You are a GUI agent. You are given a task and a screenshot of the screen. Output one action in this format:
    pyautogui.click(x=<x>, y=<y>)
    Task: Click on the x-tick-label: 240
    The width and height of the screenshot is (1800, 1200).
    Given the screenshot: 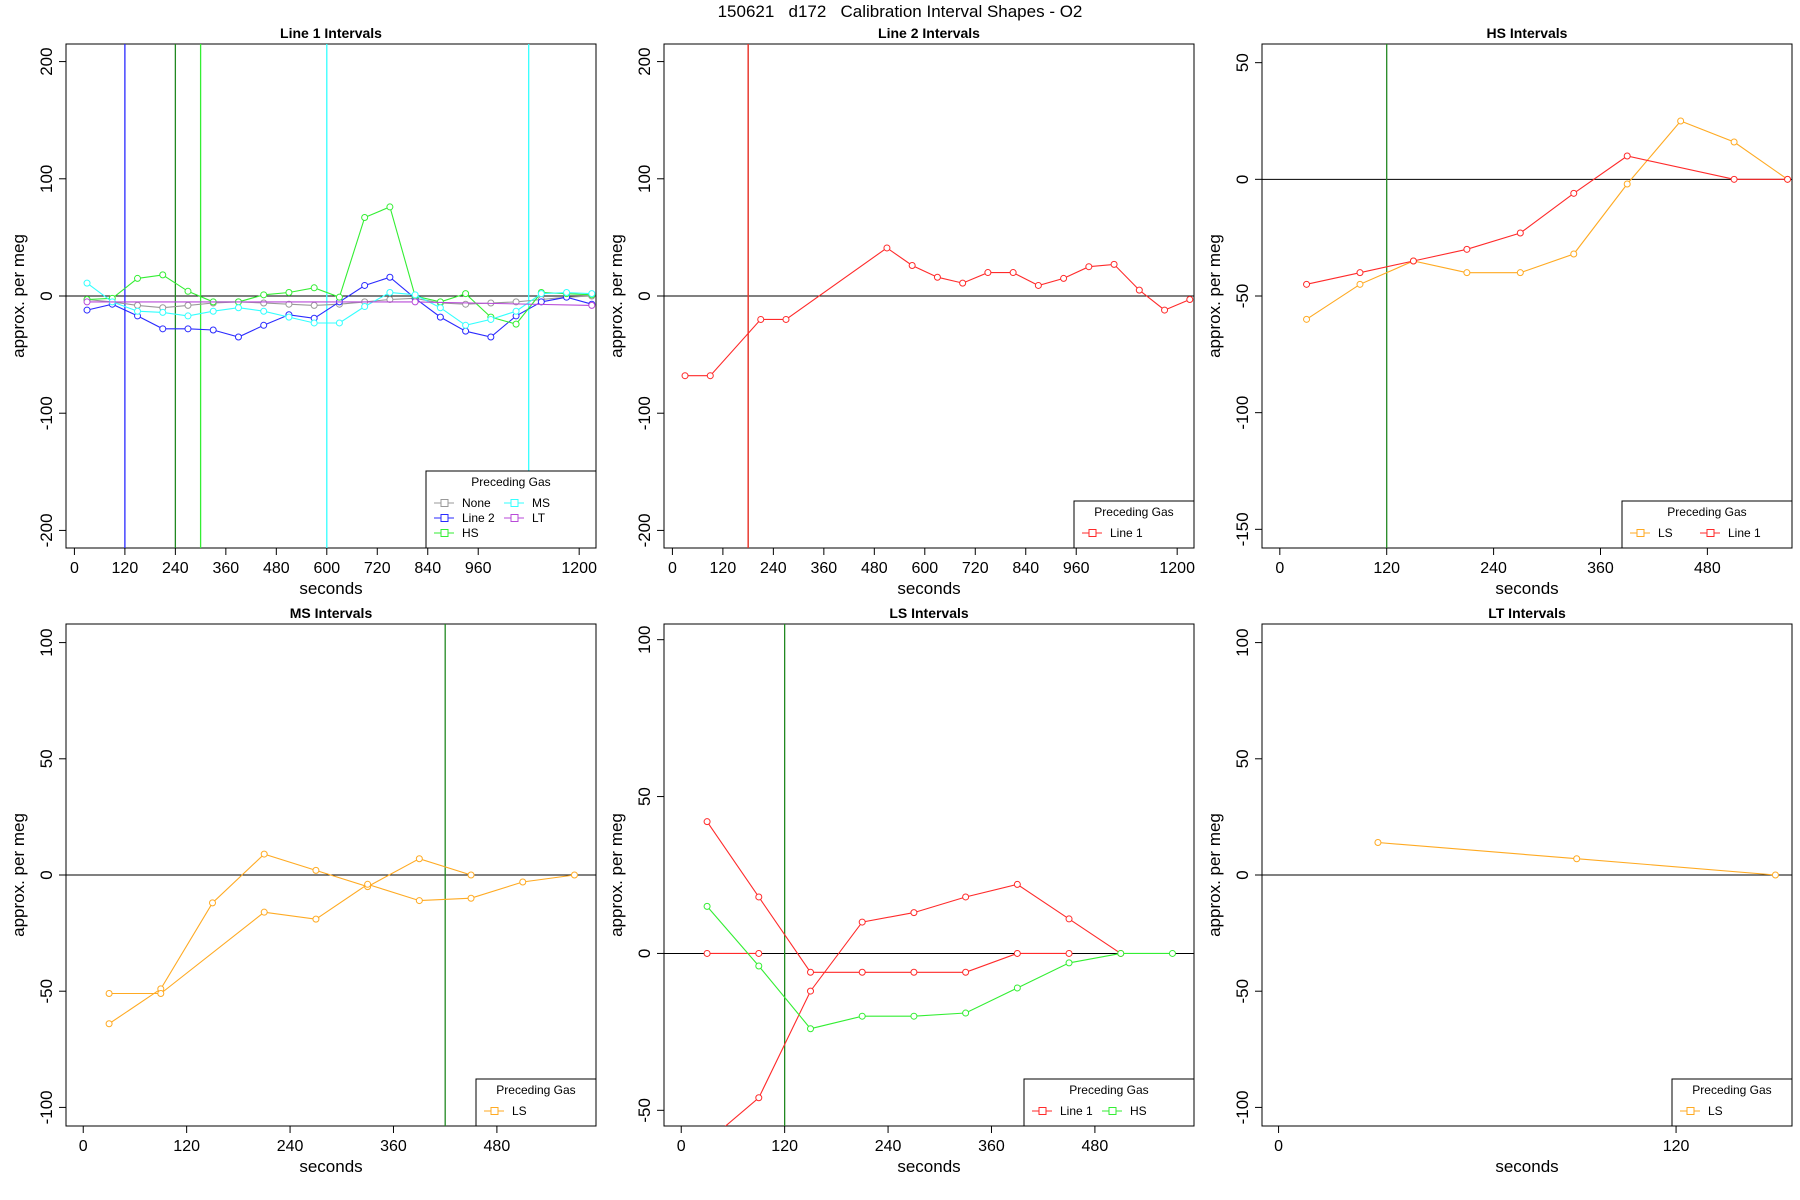 What is the action you would take?
    pyautogui.click(x=773, y=568)
    